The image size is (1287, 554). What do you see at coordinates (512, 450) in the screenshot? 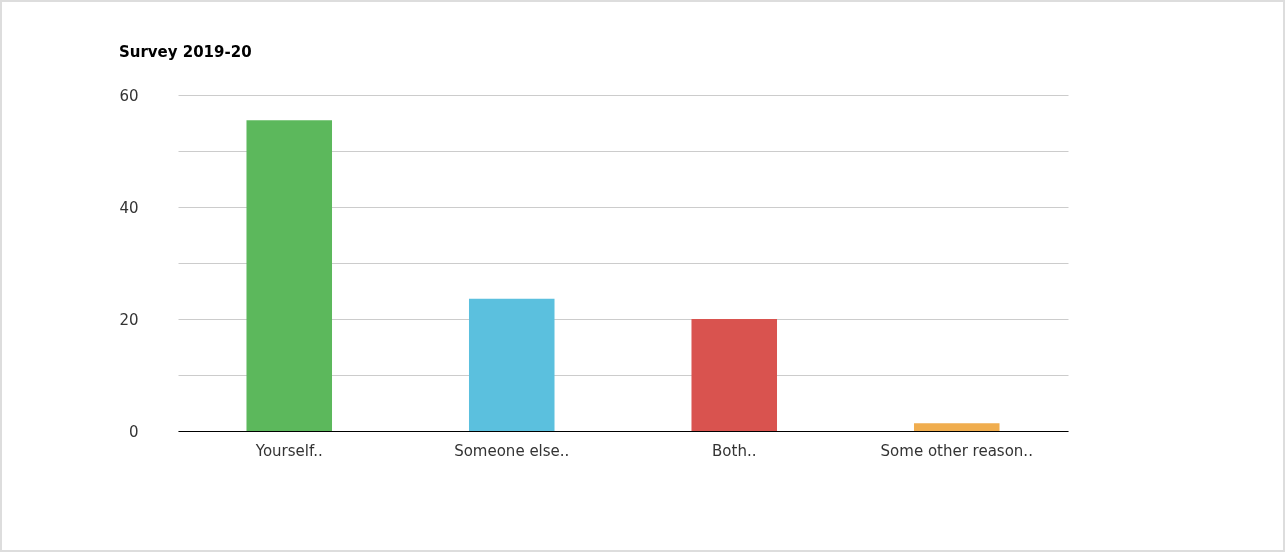
I see `x-tick-label: Someone else..` at bounding box center [512, 450].